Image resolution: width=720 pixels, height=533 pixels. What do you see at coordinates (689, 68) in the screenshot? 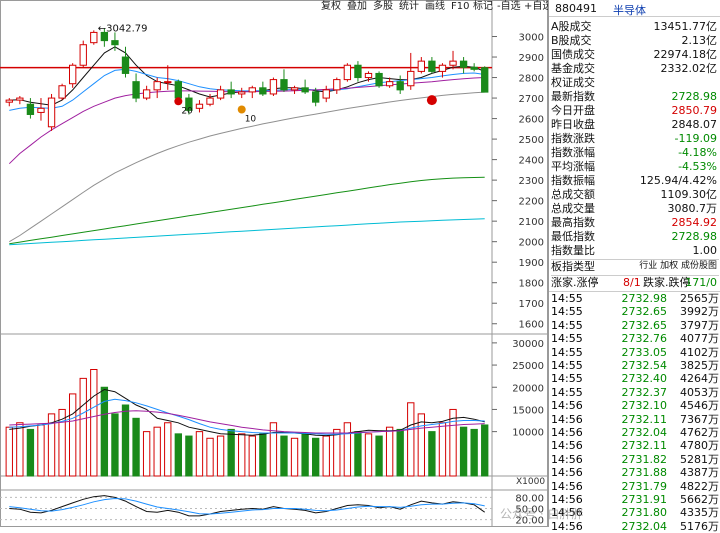
I see `stat-value: 2332.02亿` at bounding box center [689, 68].